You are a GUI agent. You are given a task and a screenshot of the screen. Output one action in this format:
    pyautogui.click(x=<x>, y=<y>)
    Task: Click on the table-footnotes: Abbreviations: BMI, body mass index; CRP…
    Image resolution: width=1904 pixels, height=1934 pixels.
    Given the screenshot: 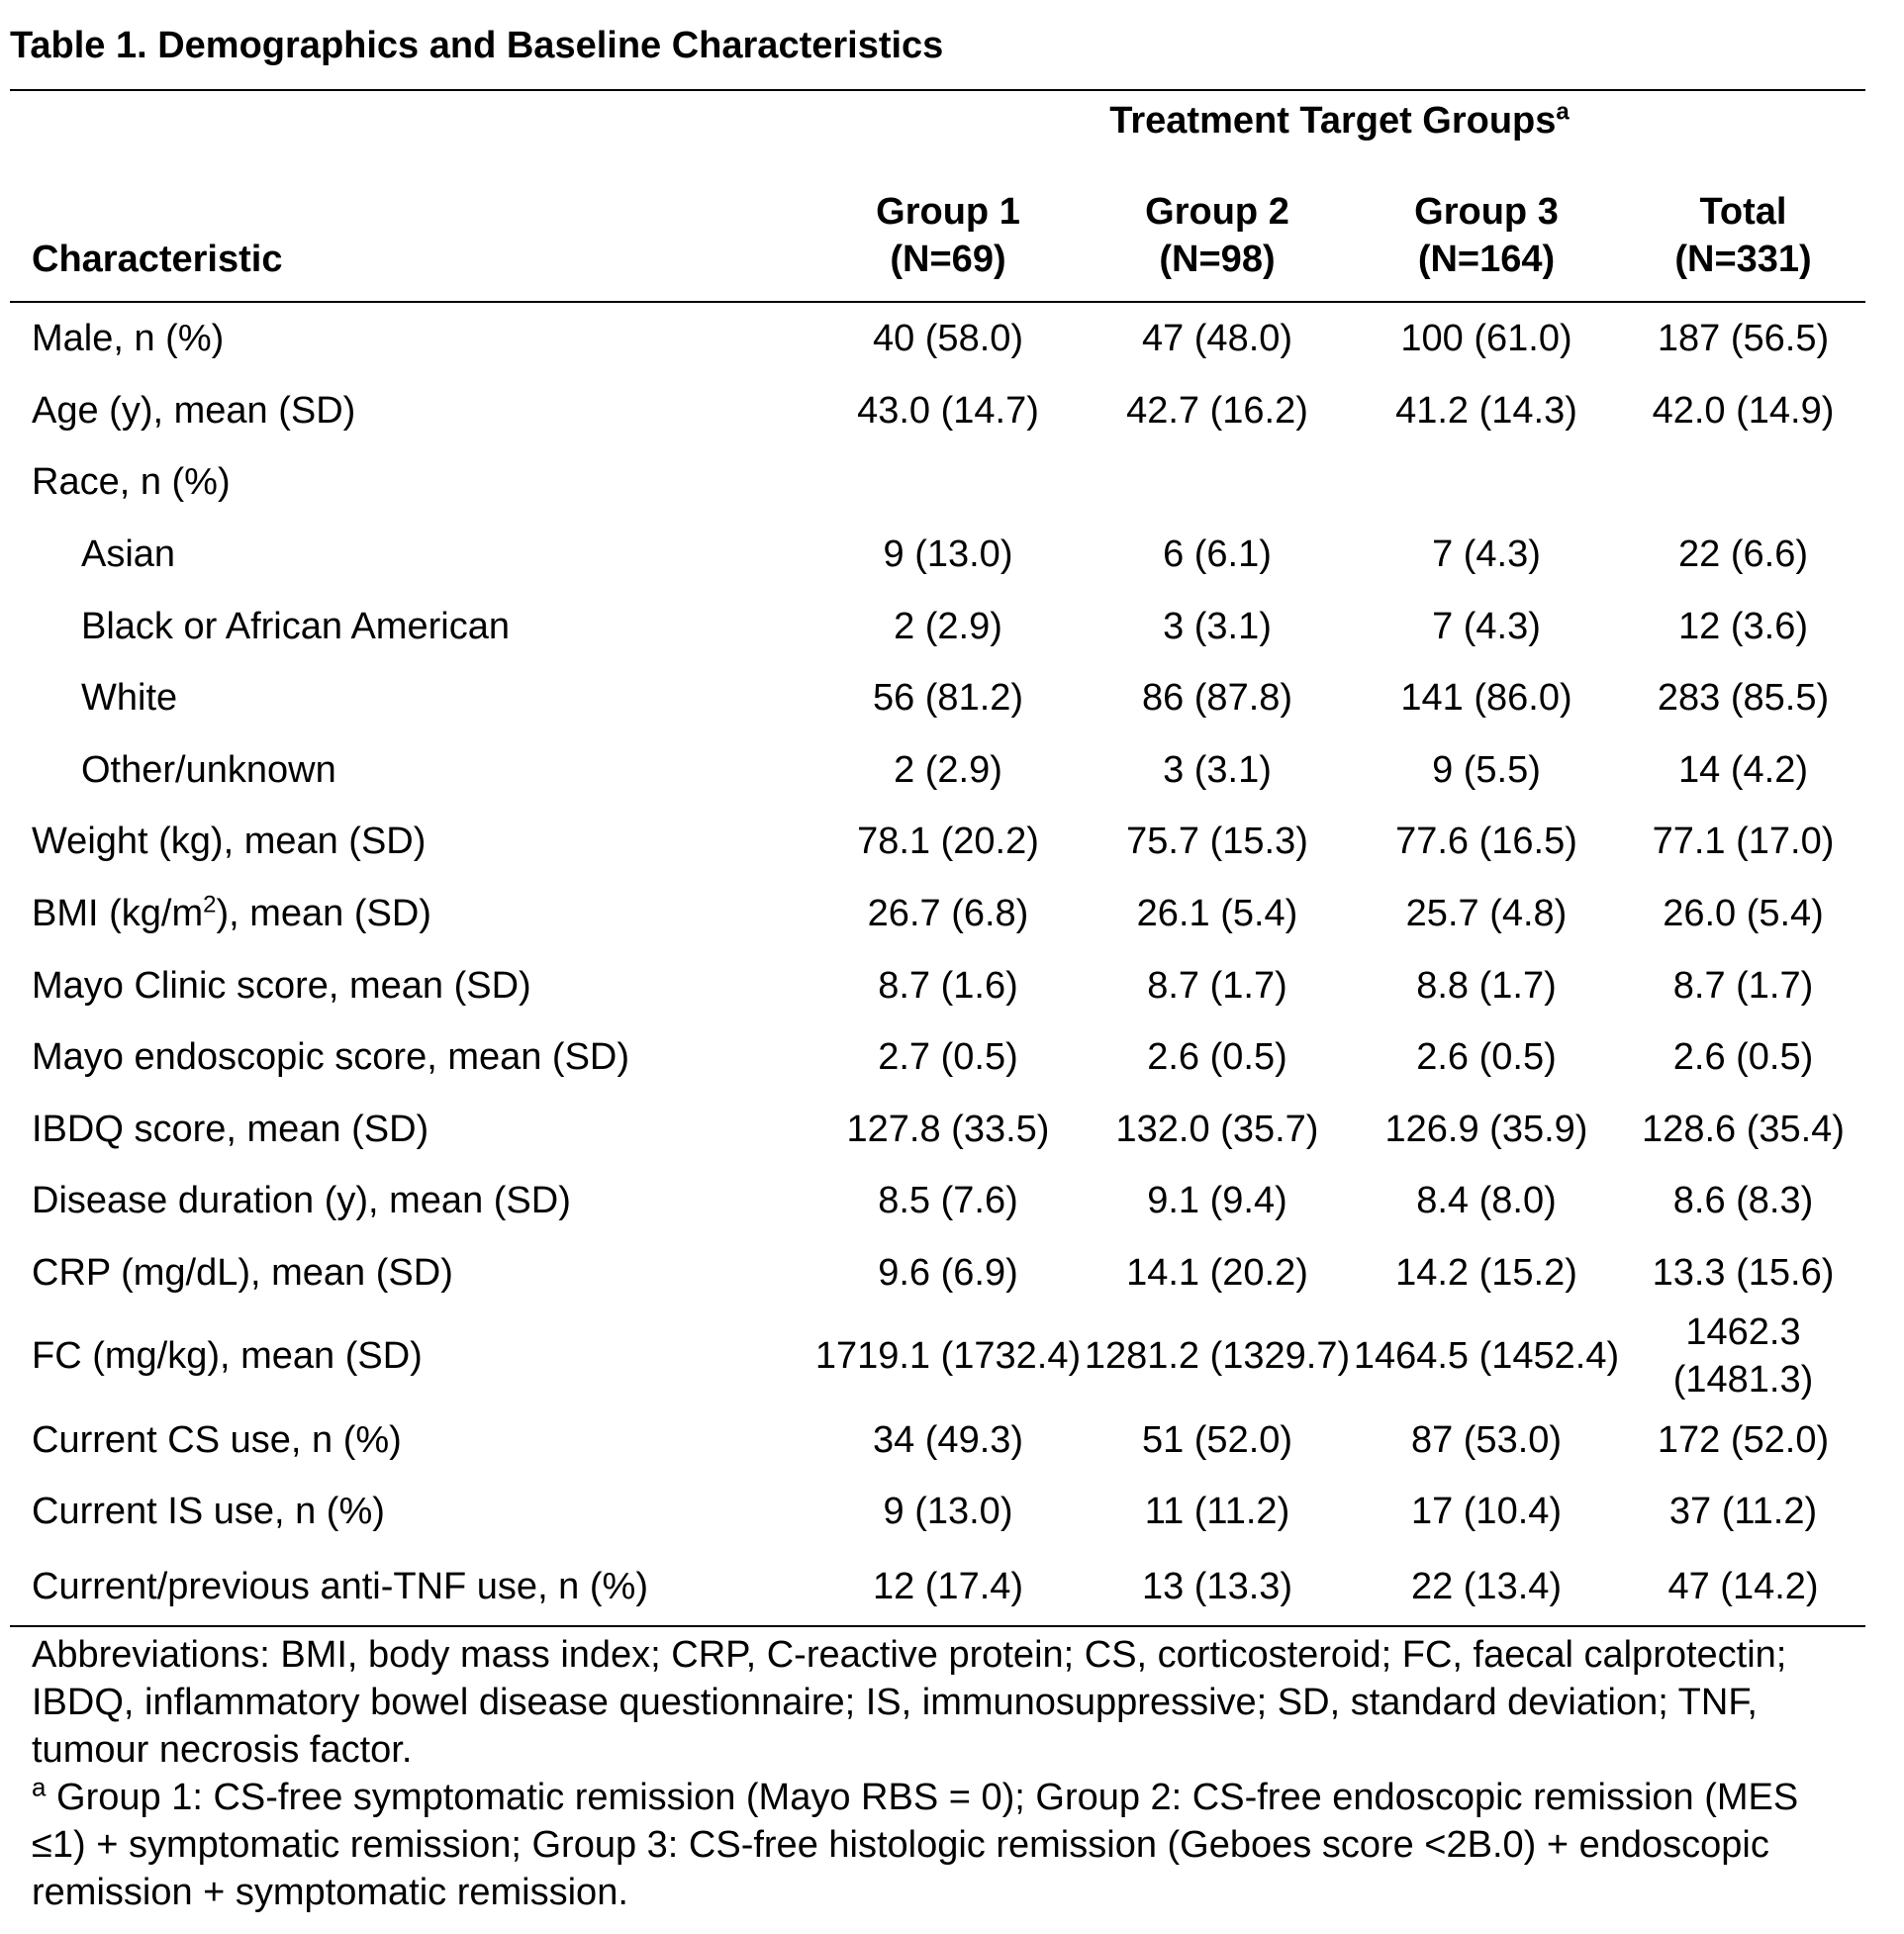 What is the action you would take?
    pyautogui.click(x=932, y=1773)
    